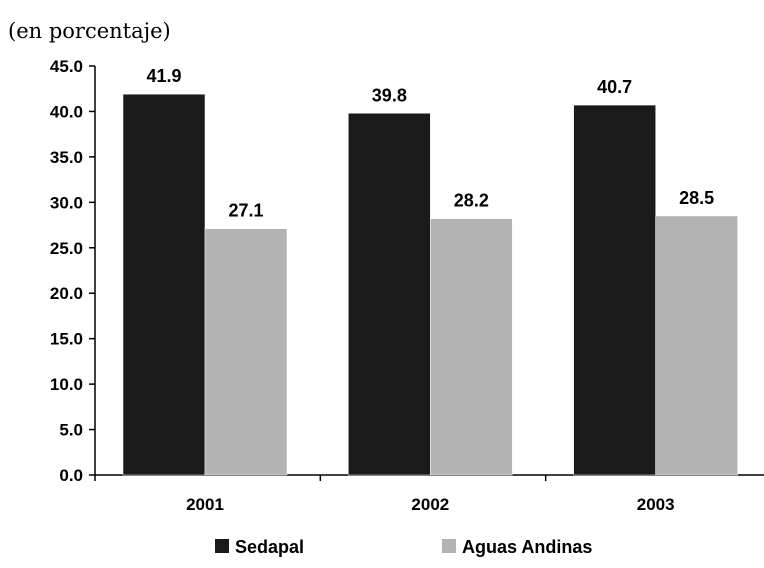  I want to click on data-label: 28.2, so click(471, 201).